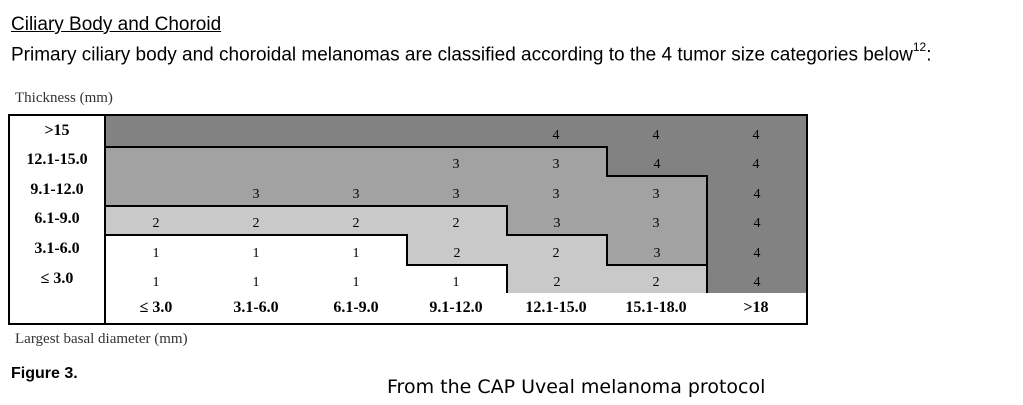 The image size is (1023, 405). Describe the element at coordinates (58, 308) in the screenshot. I see `corner-cell` at that location.